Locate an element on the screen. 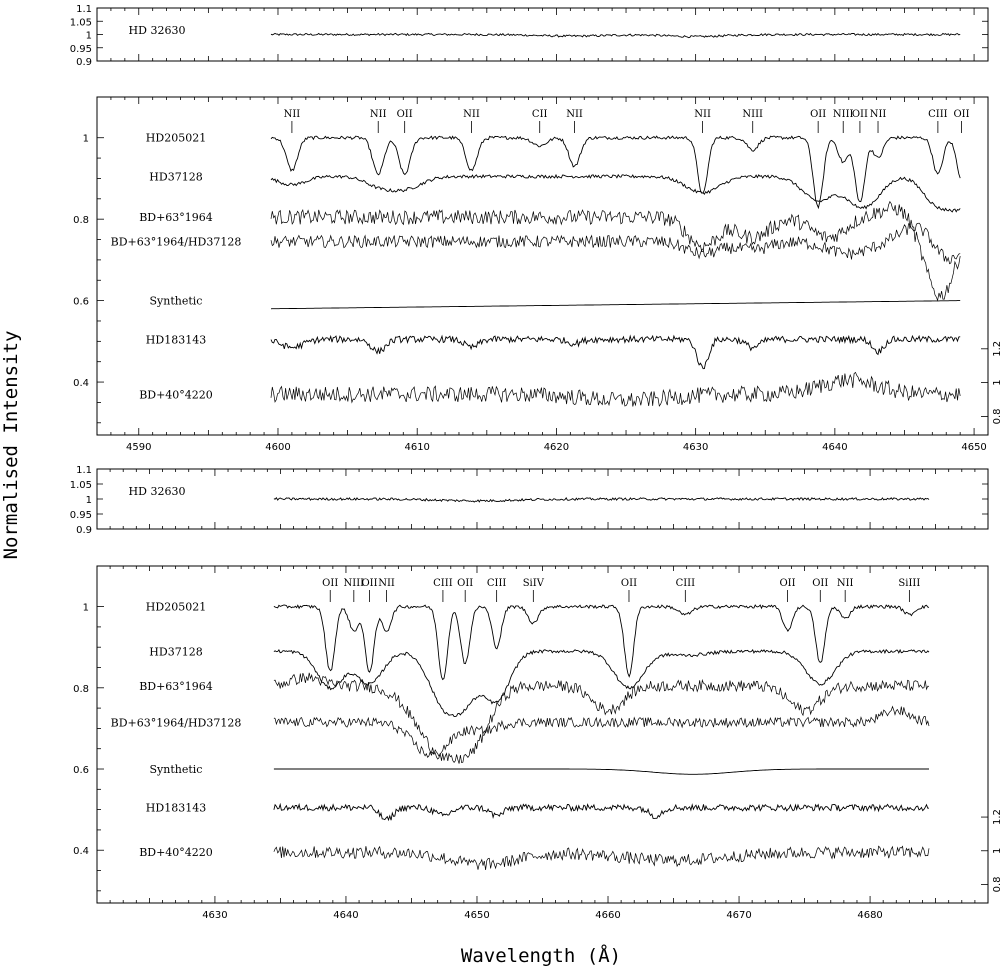 Image resolution: width=1002 pixels, height=969 pixels. ion-label-cii: CII is located at coordinates (540, 114).